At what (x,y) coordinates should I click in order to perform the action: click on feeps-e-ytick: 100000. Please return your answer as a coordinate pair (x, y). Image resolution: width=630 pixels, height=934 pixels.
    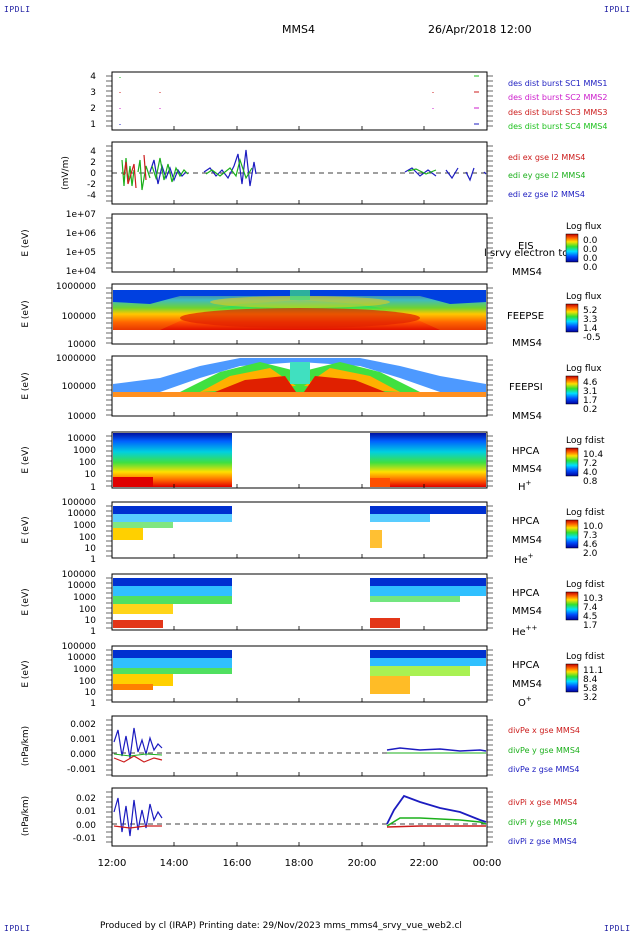
    Looking at the image, I should click on (79, 317).